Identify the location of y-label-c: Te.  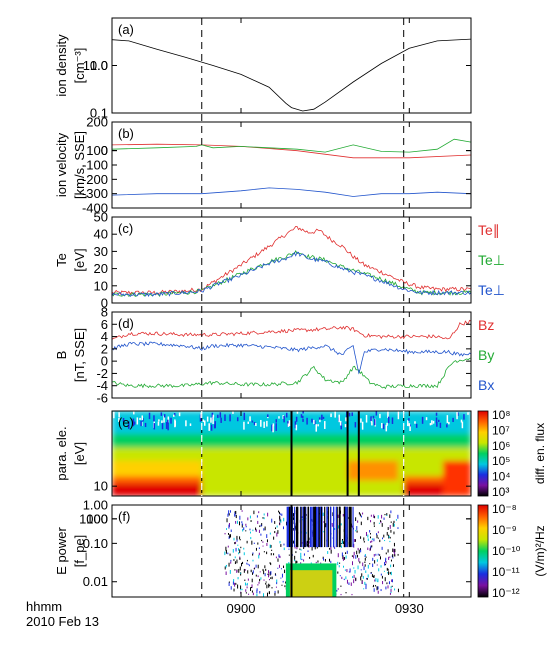
(61, 260).